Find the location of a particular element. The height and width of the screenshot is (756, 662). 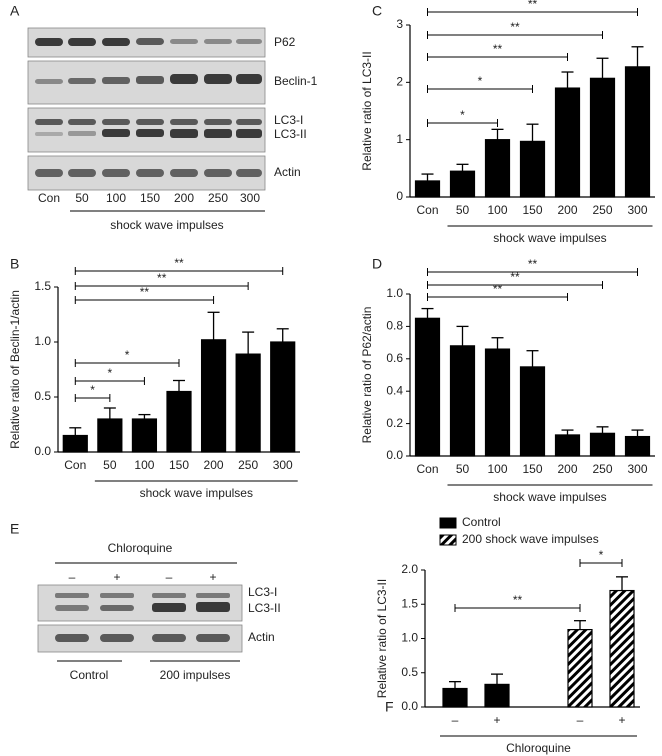

panel-letter: D is located at coordinates (377, 264).